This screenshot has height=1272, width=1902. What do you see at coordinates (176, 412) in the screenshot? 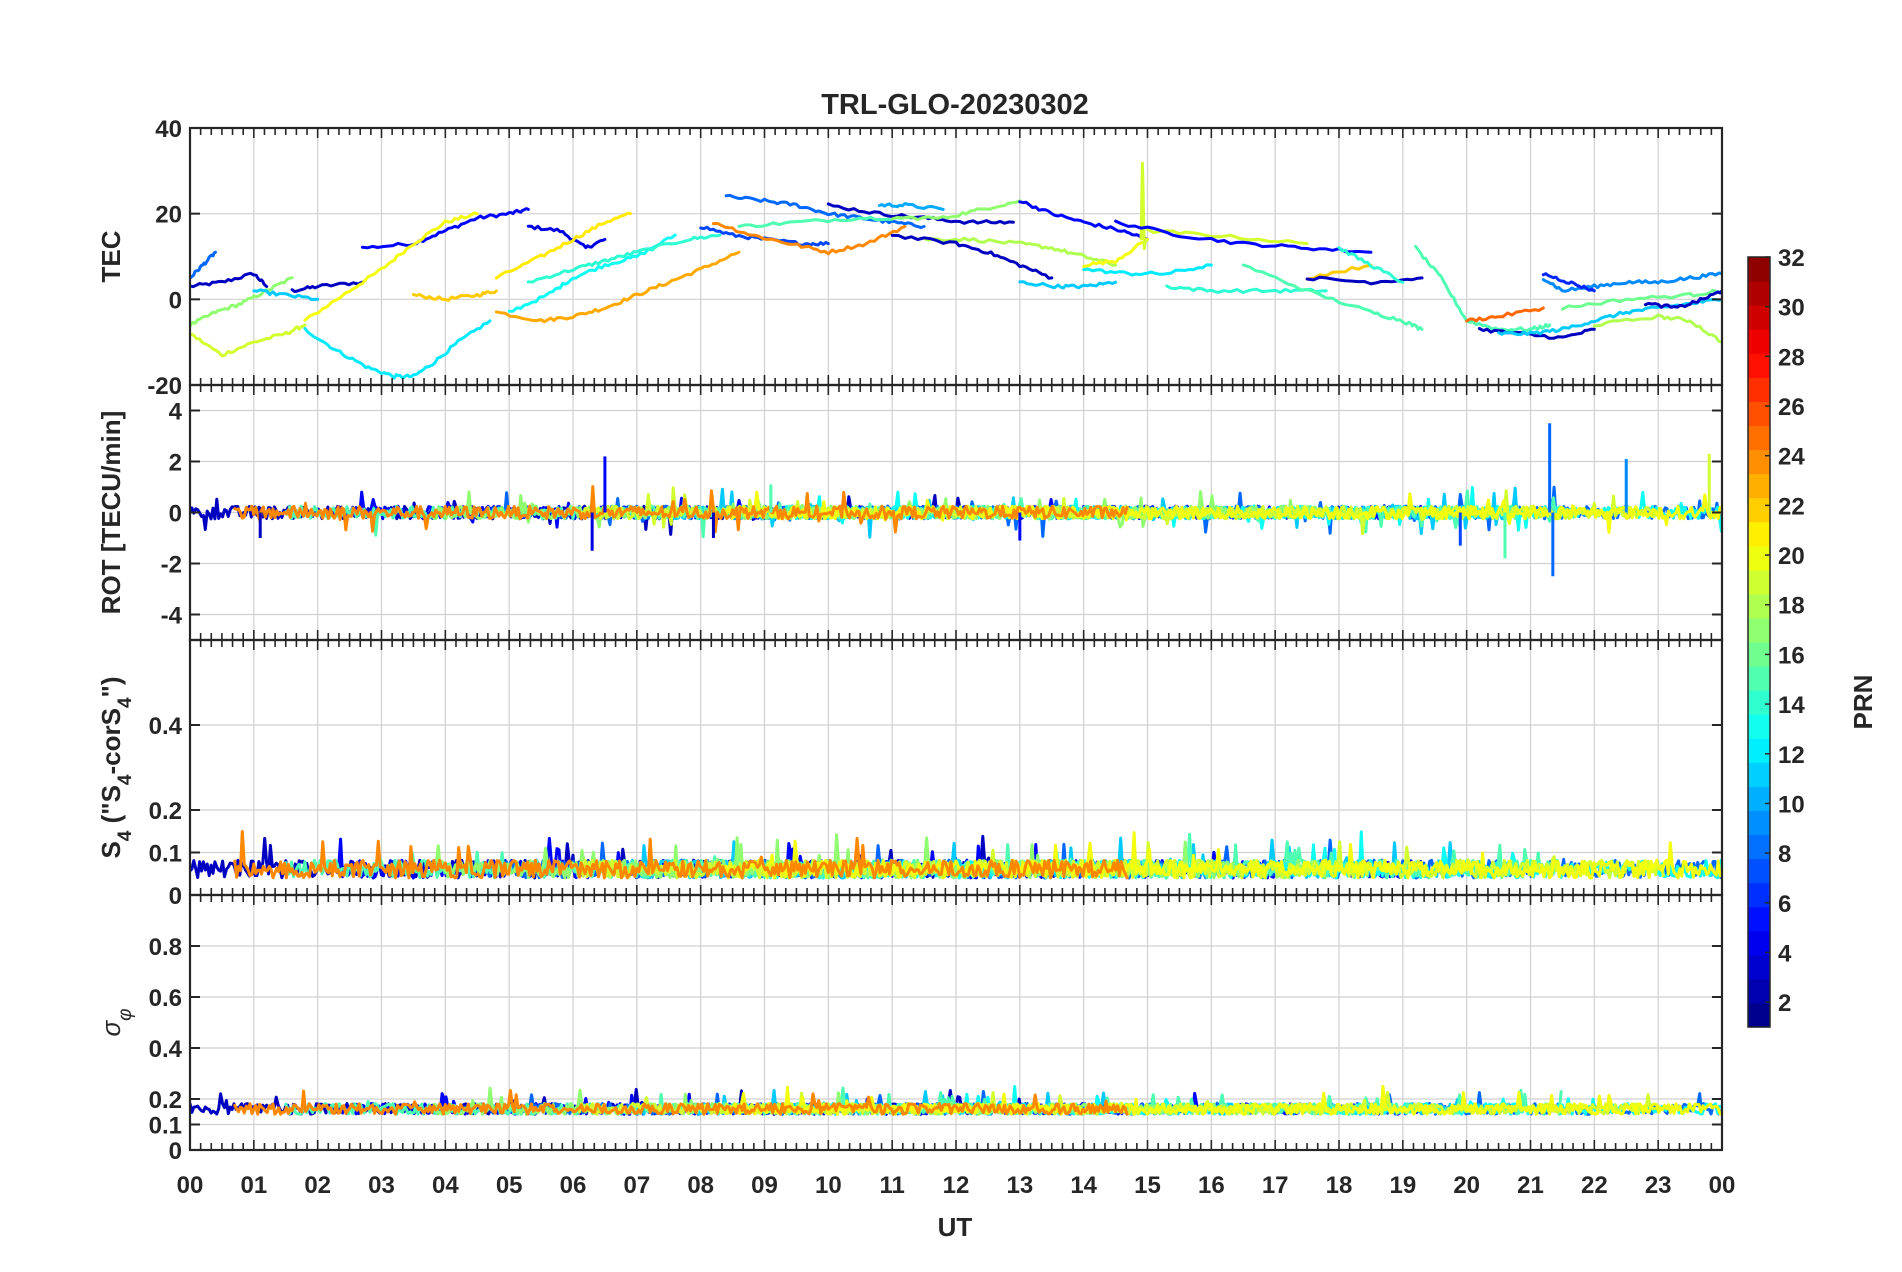
I see `y-tick-label: 4` at bounding box center [176, 412].